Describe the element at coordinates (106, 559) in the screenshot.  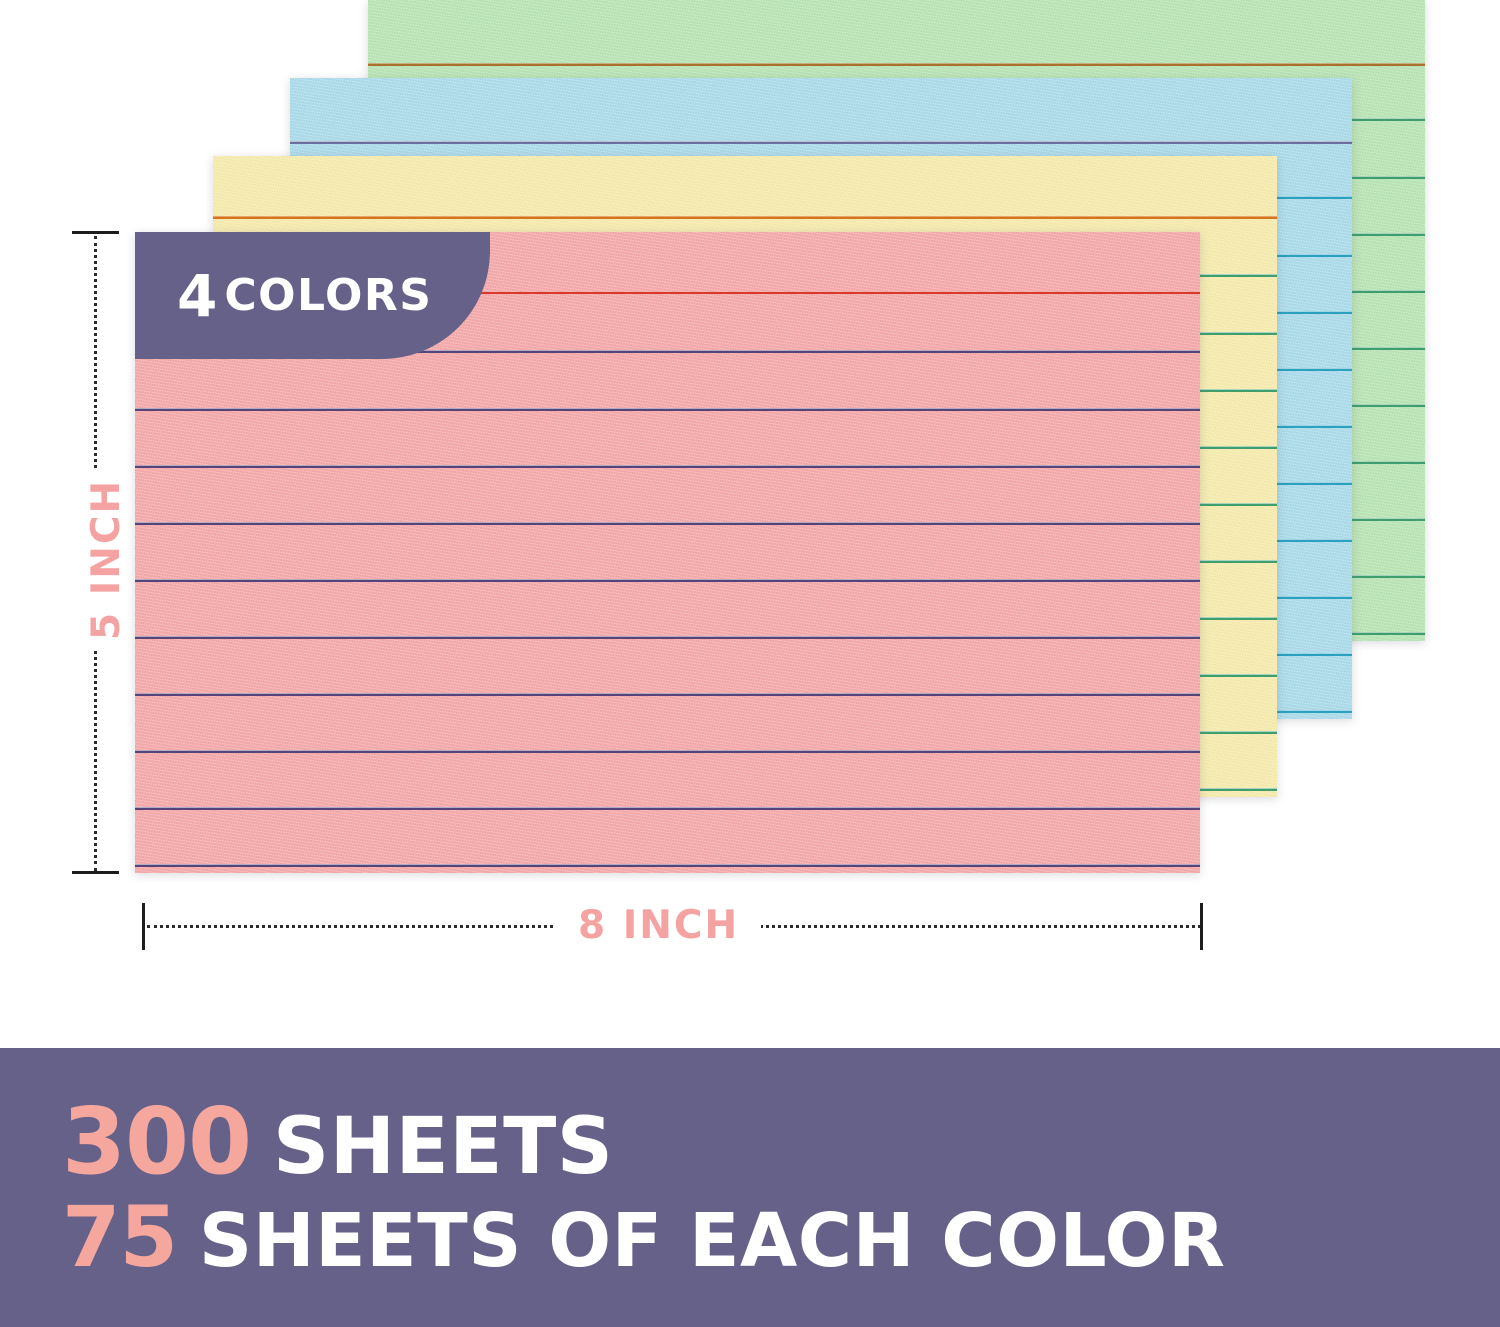
I see `dimension-height-label: 5 INCH` at that location.